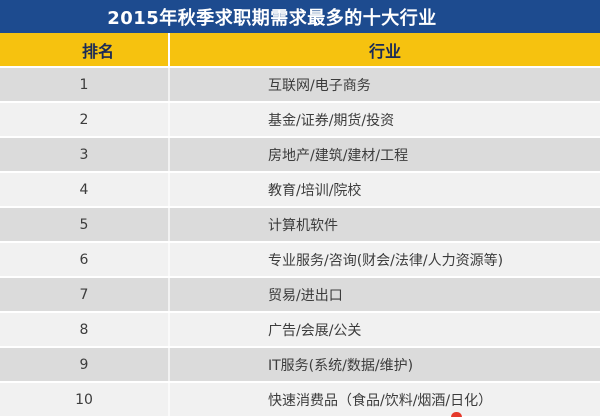 The height and width of the screenshot is (417, 600). What do you see at coordinates (85, 49) in the screenshot?
I see `column-header-rank: 排名` at bounding box center [85, 49].